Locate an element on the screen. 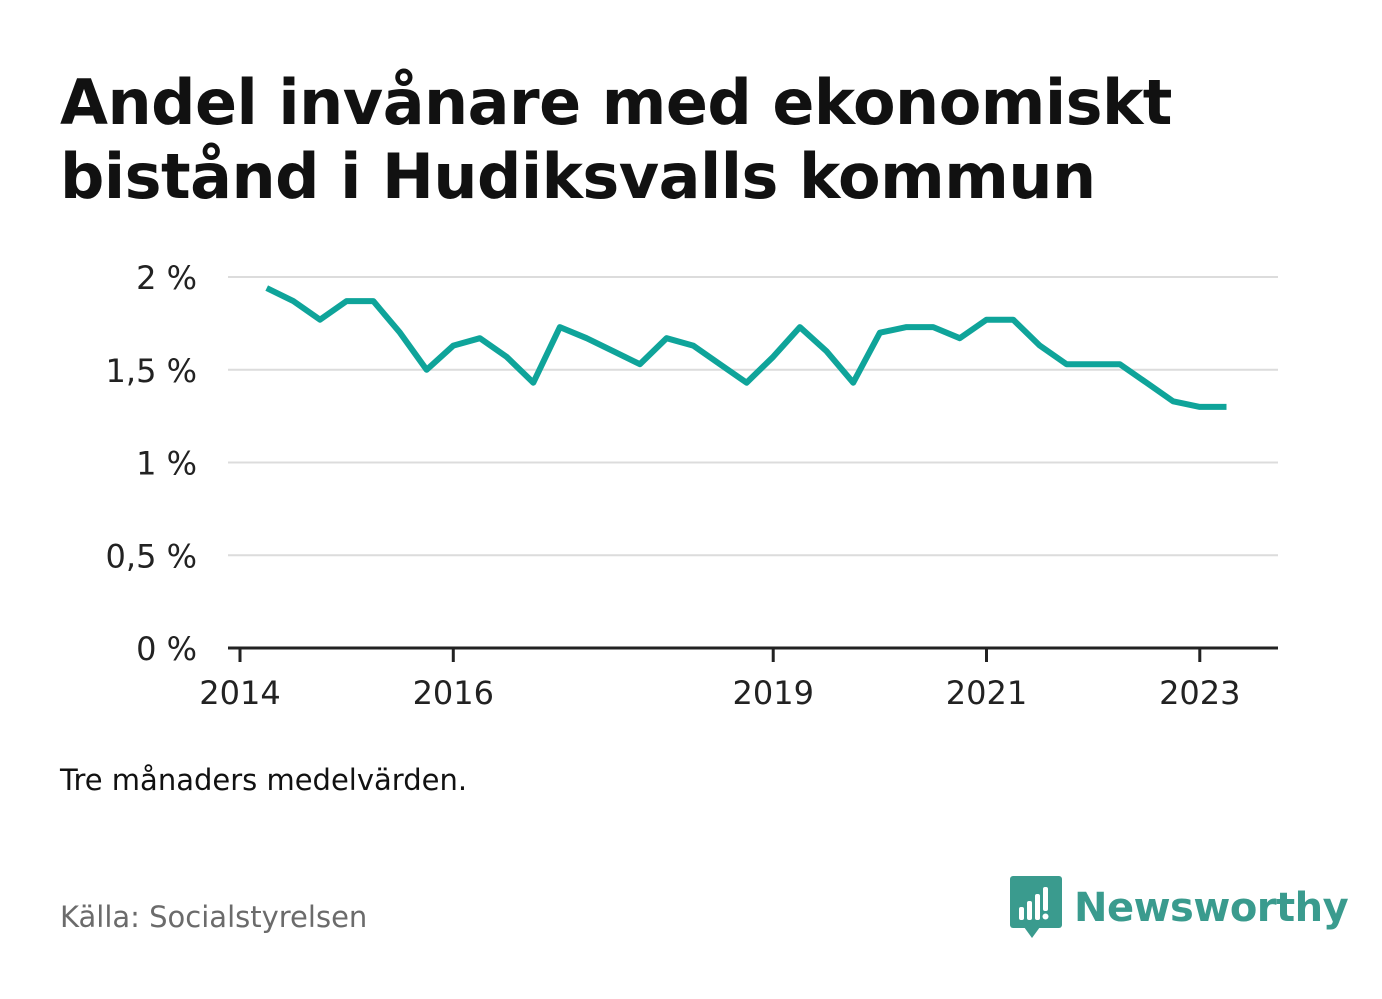 The image size is (1382, 999). source-credit: Källa: Socialstyrelsen is located at coordinates (214, 917).